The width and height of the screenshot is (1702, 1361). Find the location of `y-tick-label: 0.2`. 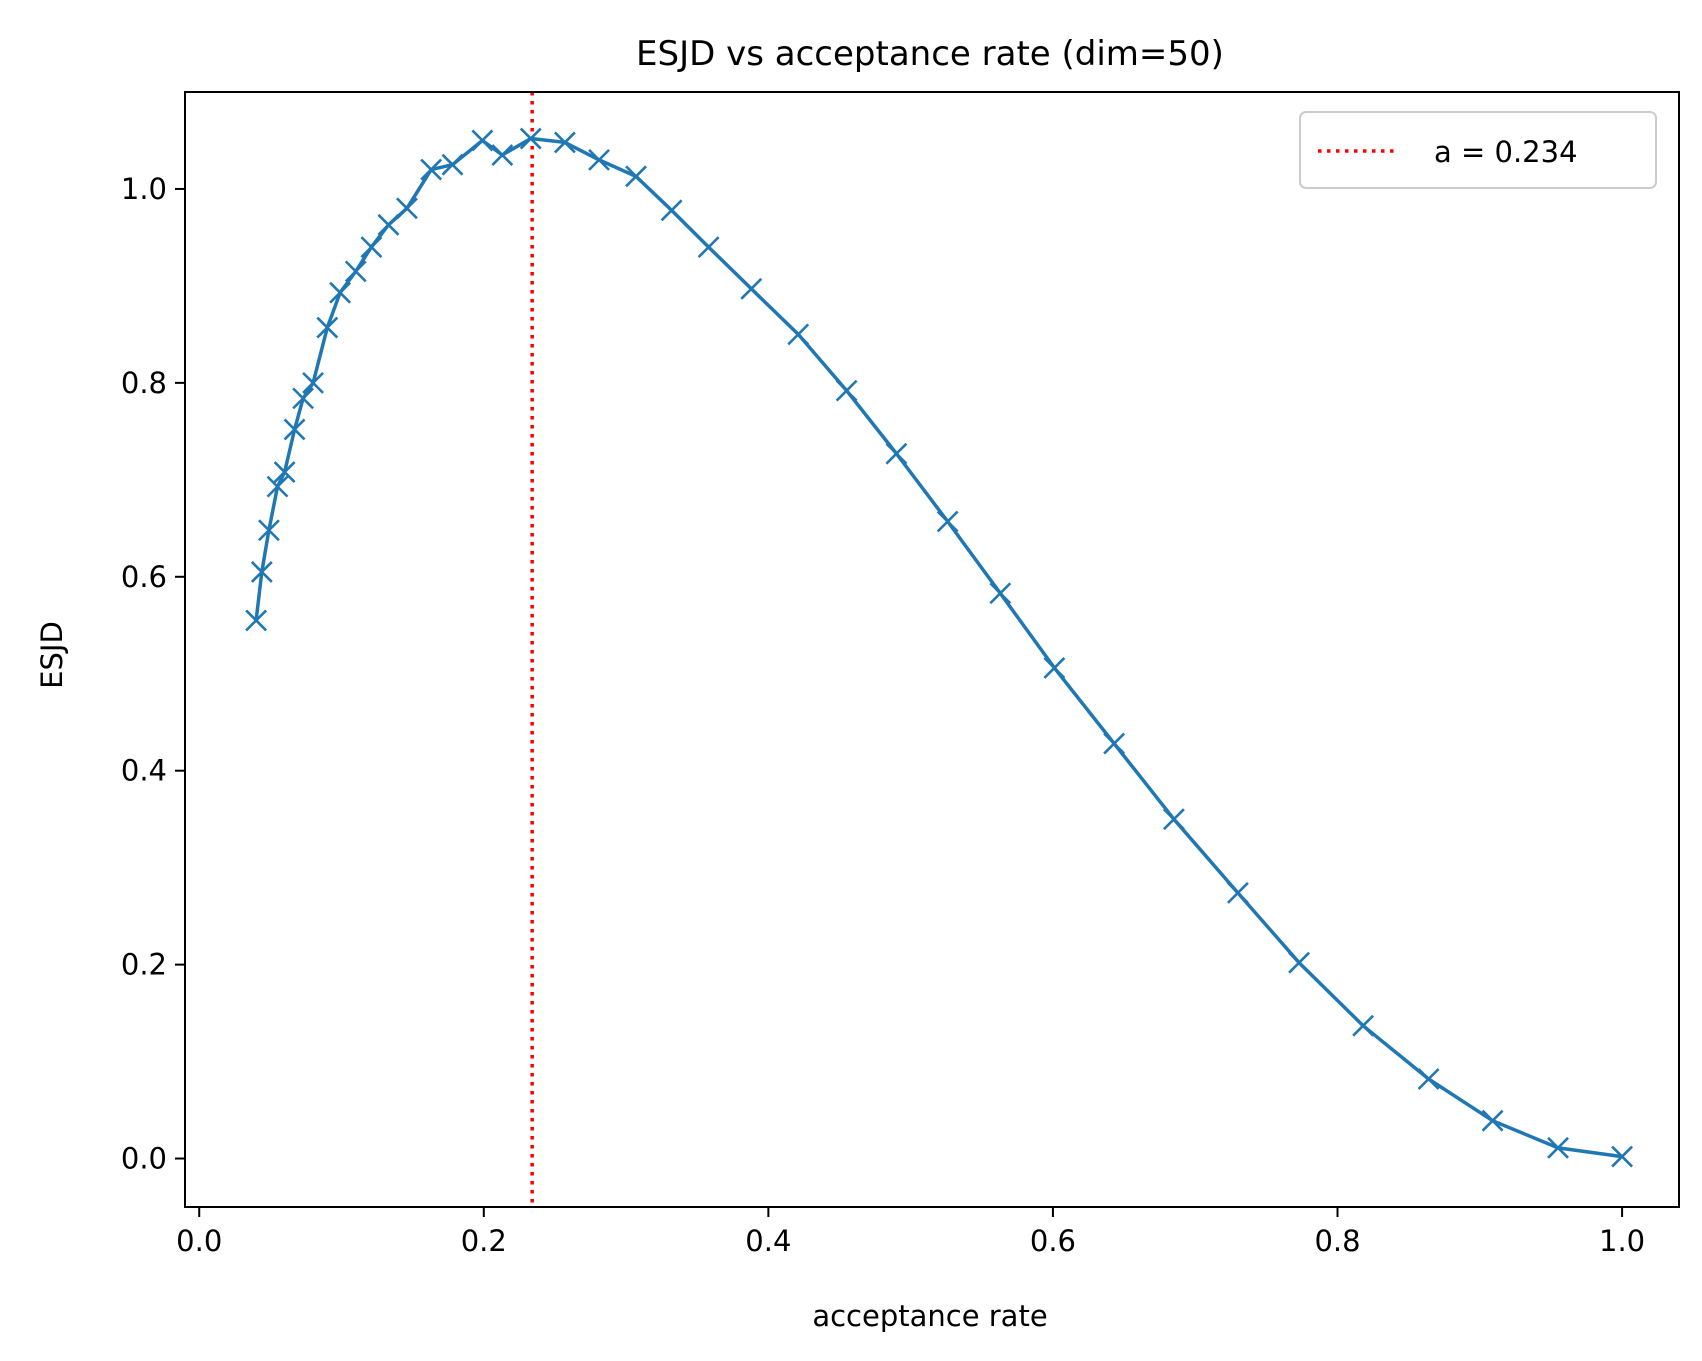

y-tick-label: 0.2 is located at coordinates (144, 965).